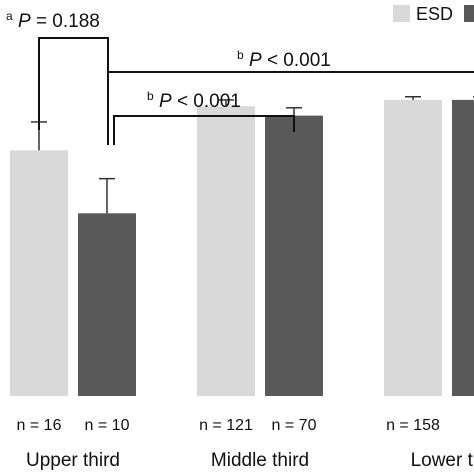  I want to click on n-label-s0-c2: n = 158, so click(413, 425).